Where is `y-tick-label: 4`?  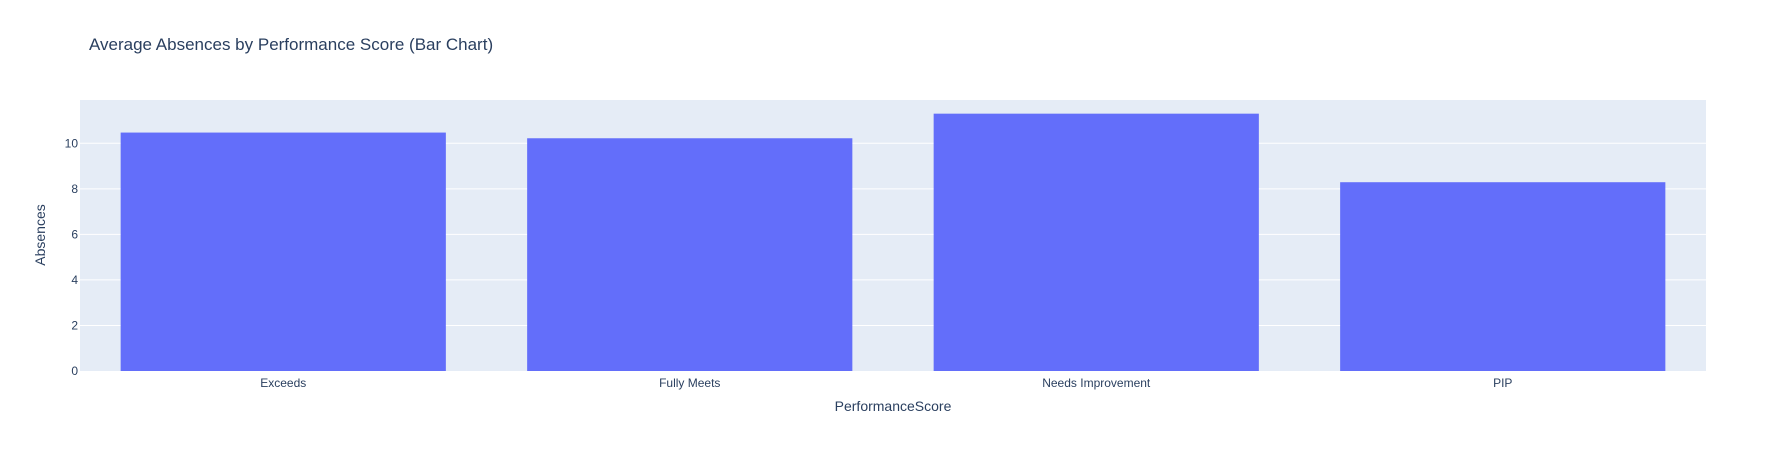 y-tick-label: 4 is located at coordinates (74, 280).